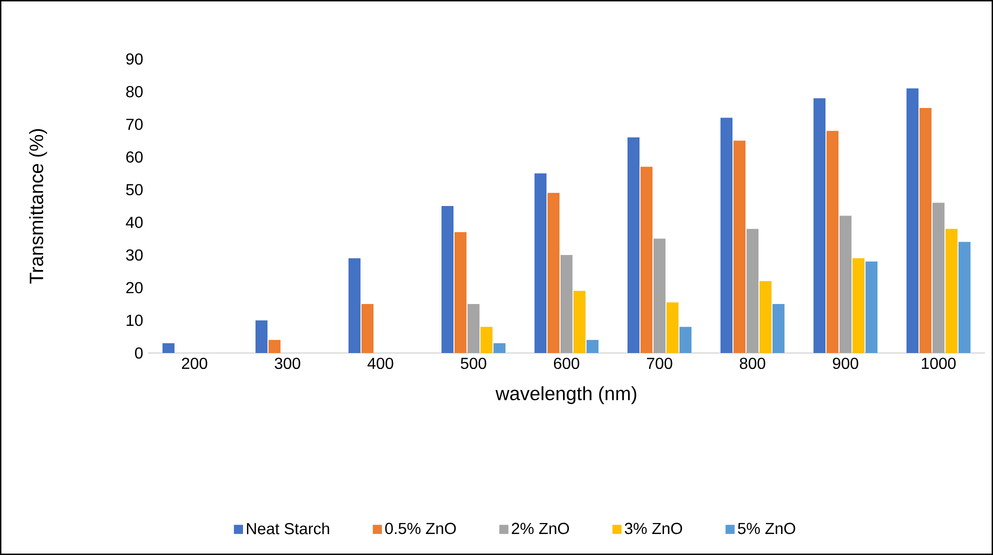 The width and height of the screenshot is (993, 555). I want to click on y-tick-label: 30, so click(134, 255).